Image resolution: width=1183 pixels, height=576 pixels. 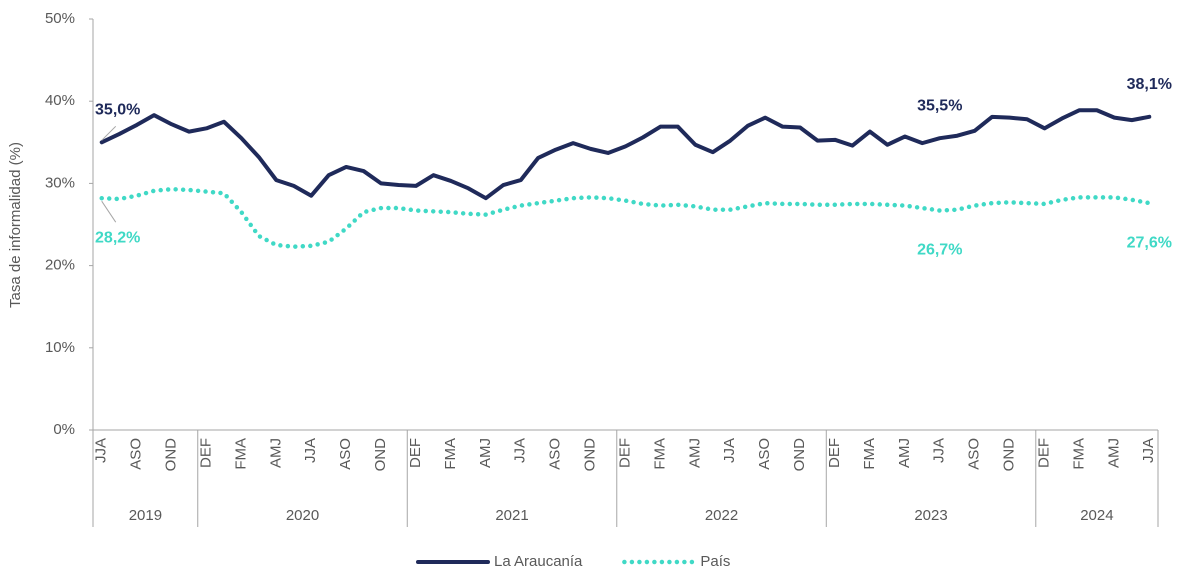 What do you see at coordinates (1096, 515) in the screenshot?
I see `group-label: 2024` at bounding box center [1096, 515].